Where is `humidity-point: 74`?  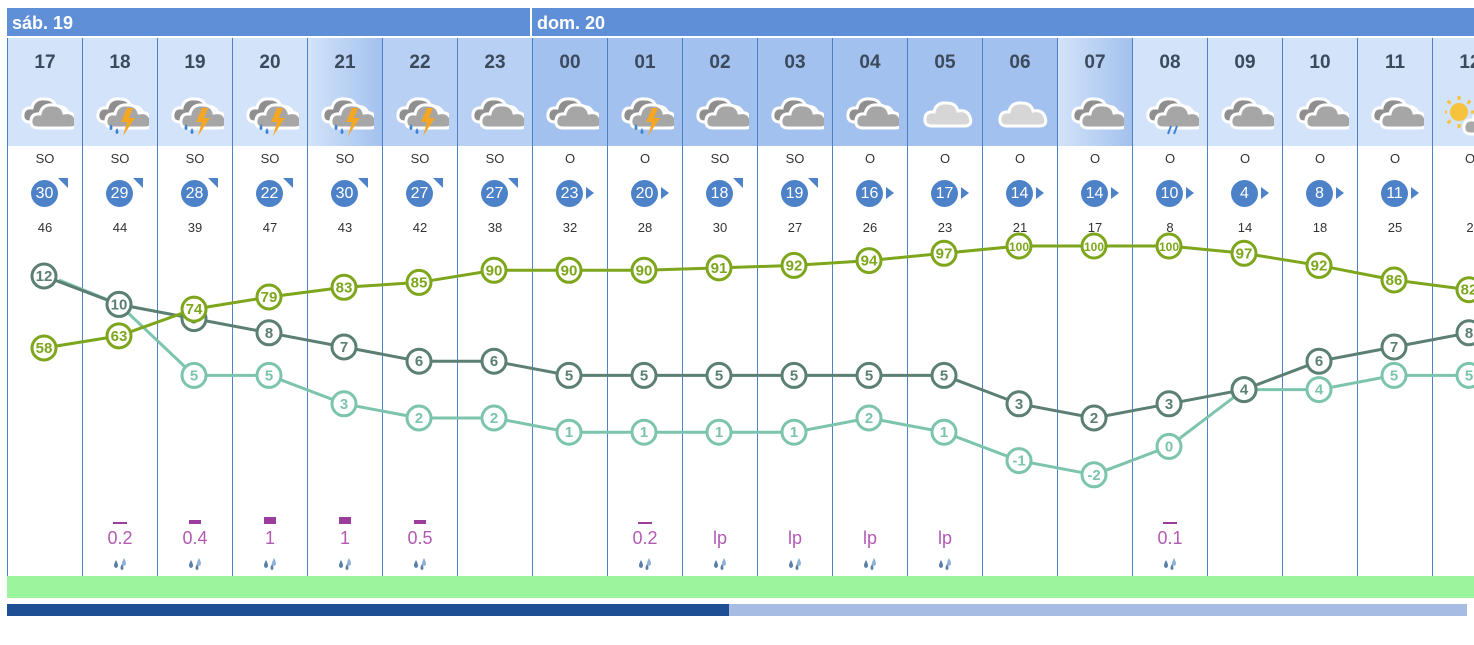 humidity-point: 74 is located at coordinates (194, 309).